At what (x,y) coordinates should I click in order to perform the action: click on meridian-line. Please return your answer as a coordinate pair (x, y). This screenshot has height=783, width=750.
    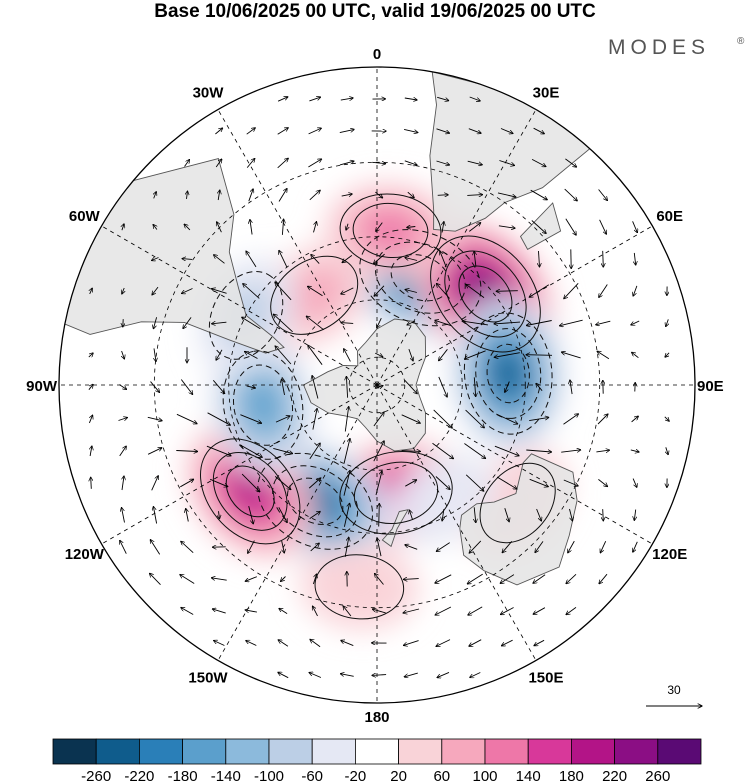
    Looking at the image, I should click on (239, 464).